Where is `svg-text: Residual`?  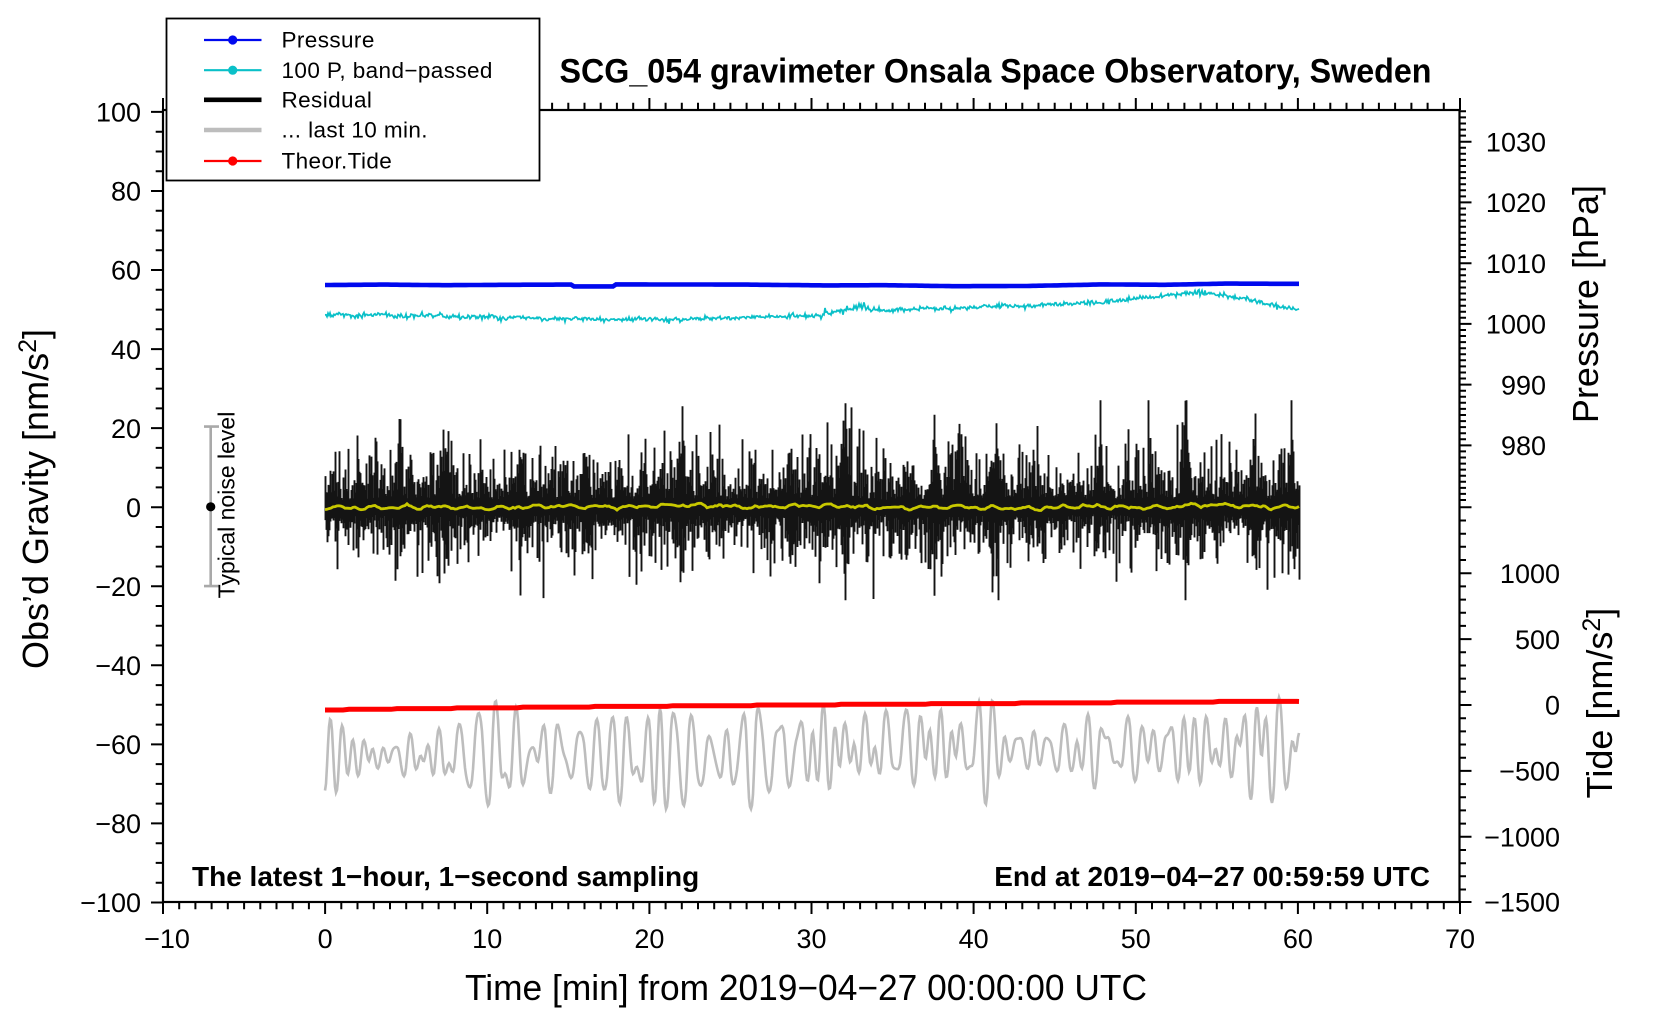 svg-text: Residual is located at coordinates (327, 99).